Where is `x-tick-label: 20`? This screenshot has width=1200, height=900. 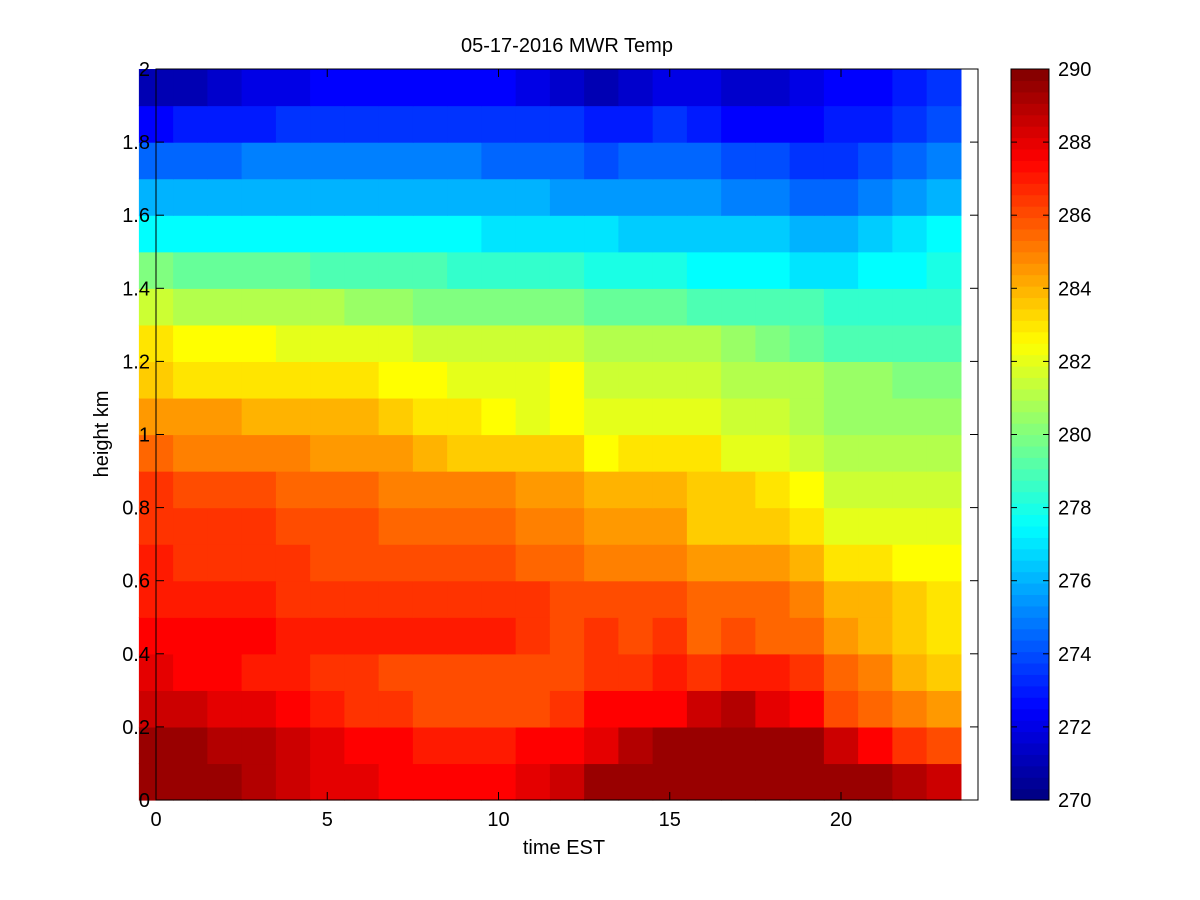
x-tick-label: 20 is located at coordinates (841, 820).